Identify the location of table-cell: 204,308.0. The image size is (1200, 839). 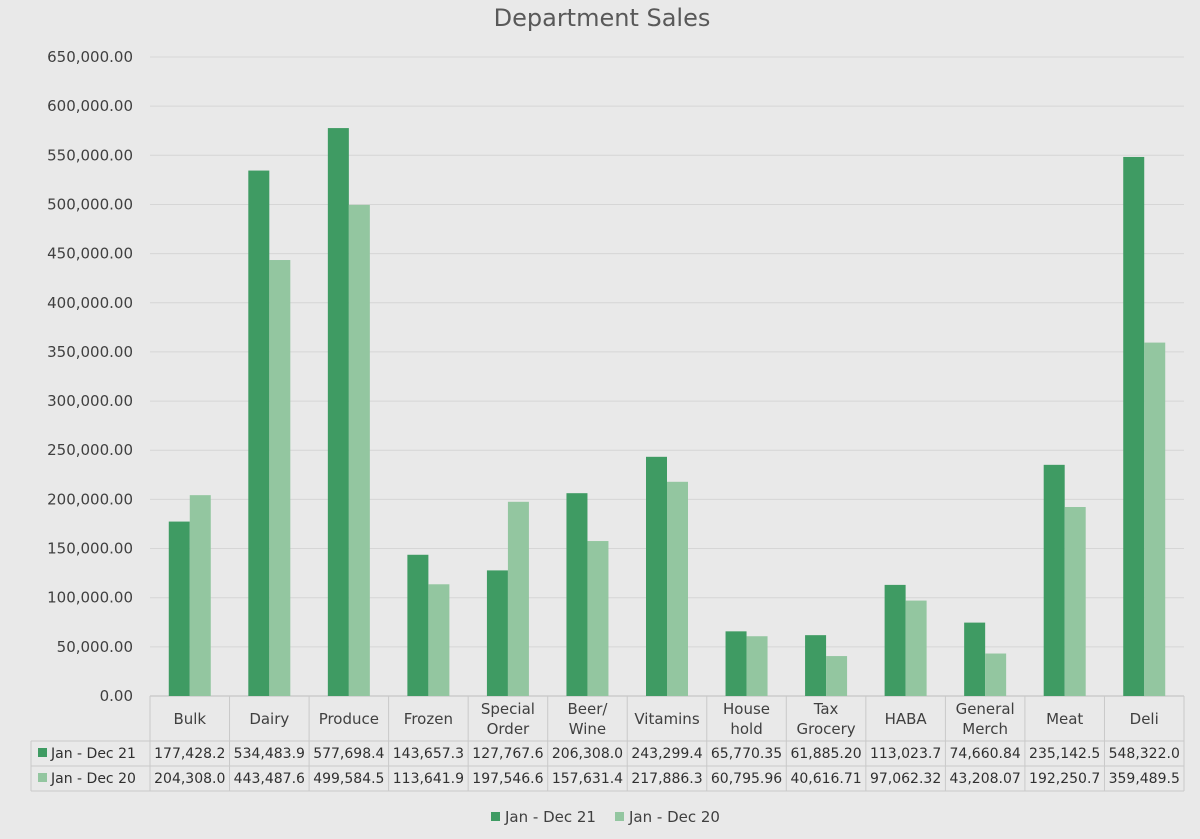
(189, 779).